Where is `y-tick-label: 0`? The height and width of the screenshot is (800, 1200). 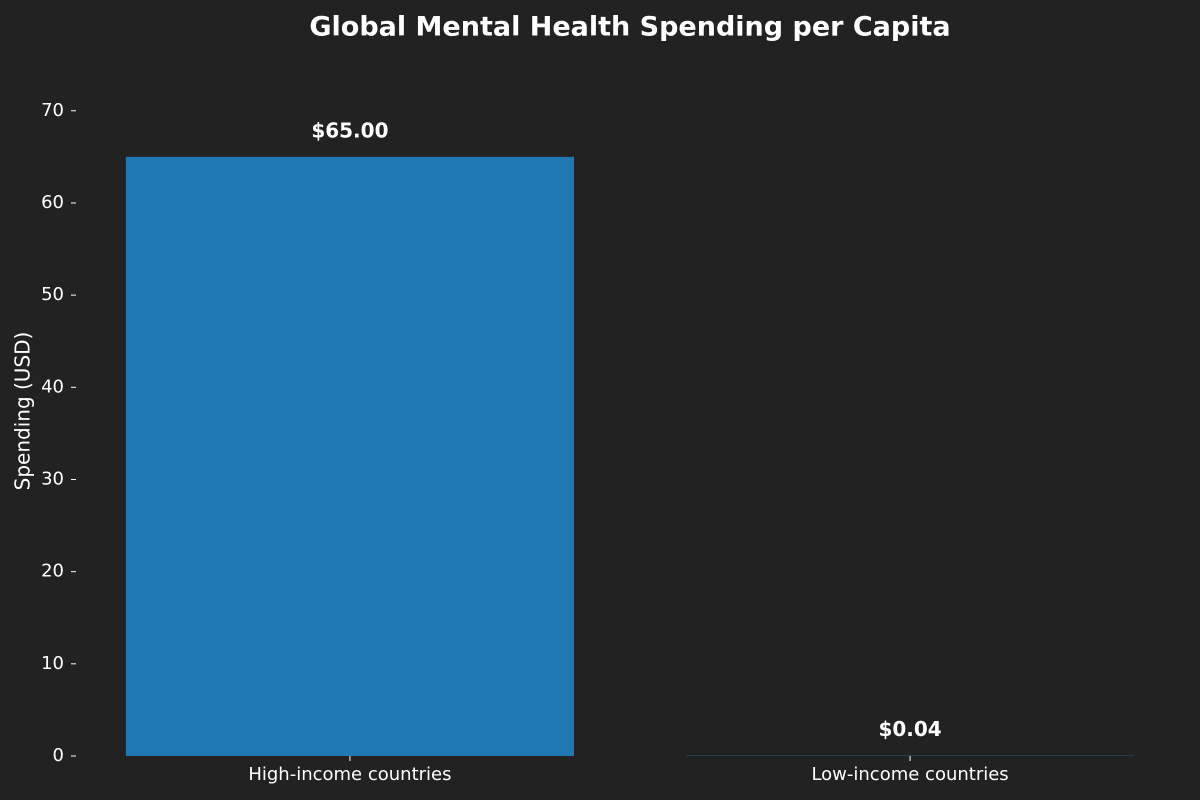 y-tick-label: 0 is located at coordinates (58, 755).